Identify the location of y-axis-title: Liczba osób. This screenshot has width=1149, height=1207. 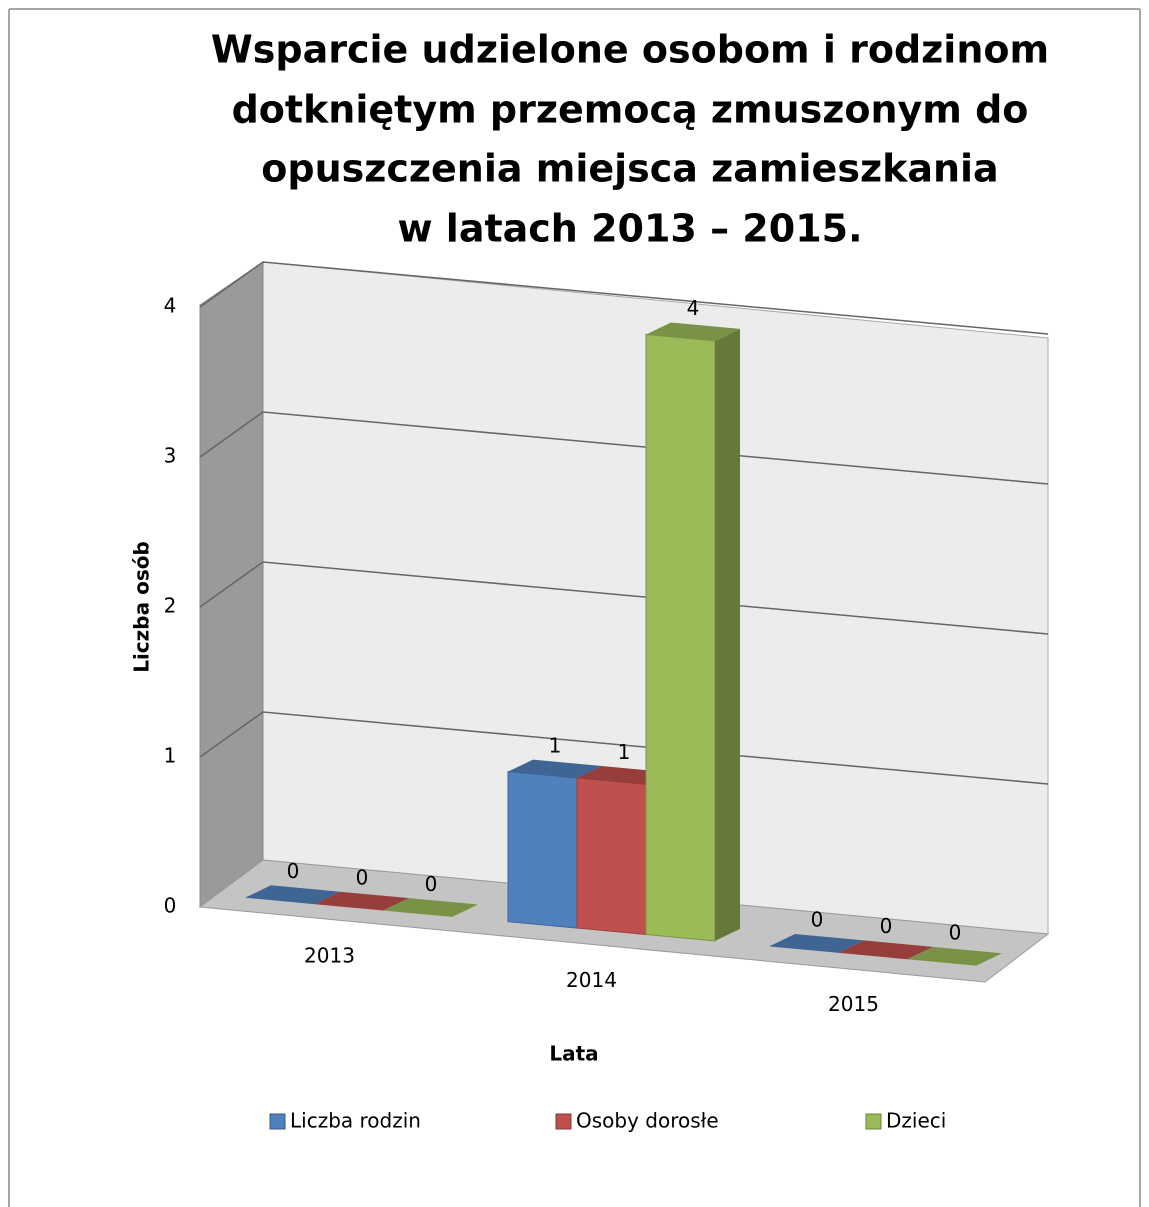
(142, 607).